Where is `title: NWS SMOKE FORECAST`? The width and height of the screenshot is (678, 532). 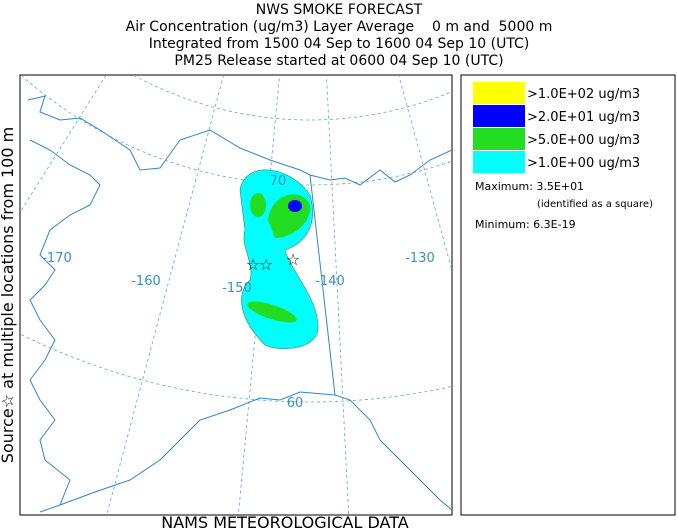 title: NWS SMOKE FORECAST is located at coordinates (339, 10).